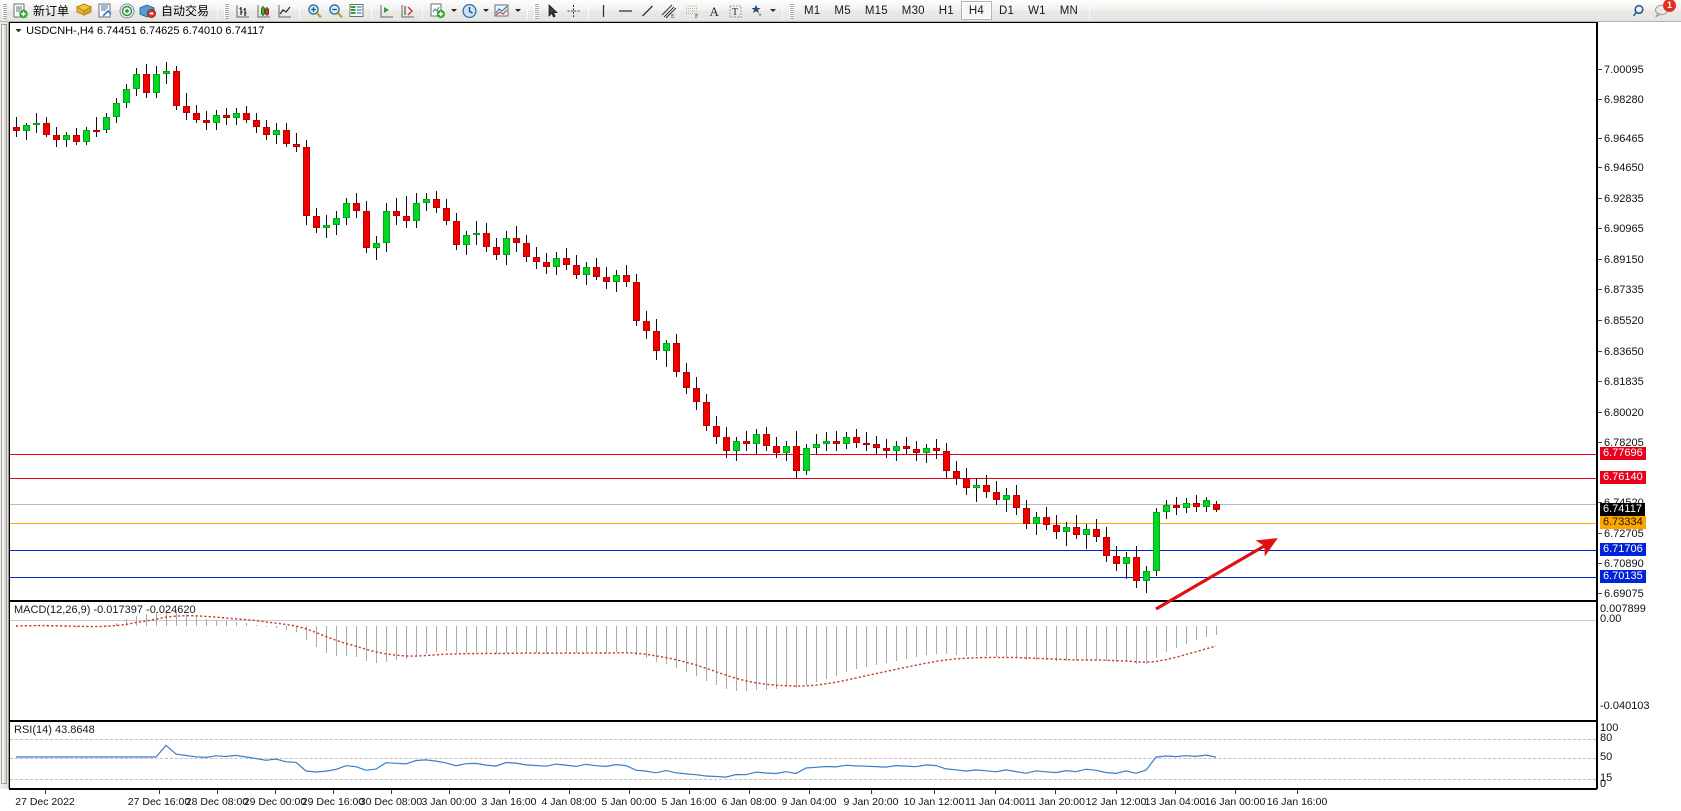 This screenshot has width=1681, height=811. What do you see at coordinates (976, 10) in the screenshot?
I see `timeframe-h4: H4` at bounding box center [976, 10].